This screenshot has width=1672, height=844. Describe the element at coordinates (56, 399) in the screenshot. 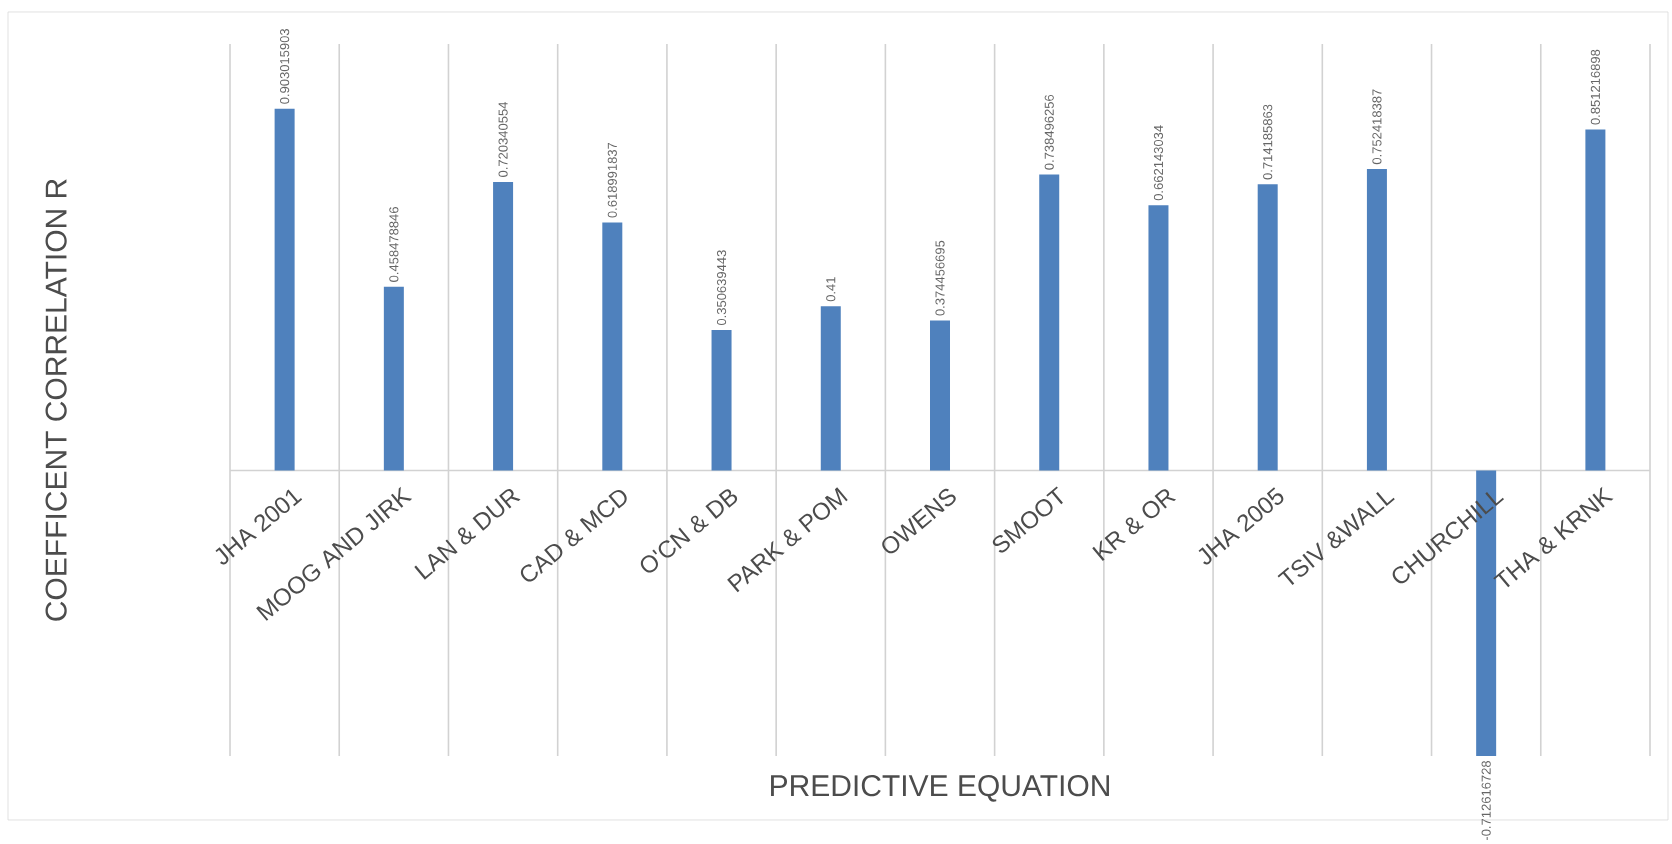

I see `y-axis-title: COEFFICENT CORRELATION R` at that location.